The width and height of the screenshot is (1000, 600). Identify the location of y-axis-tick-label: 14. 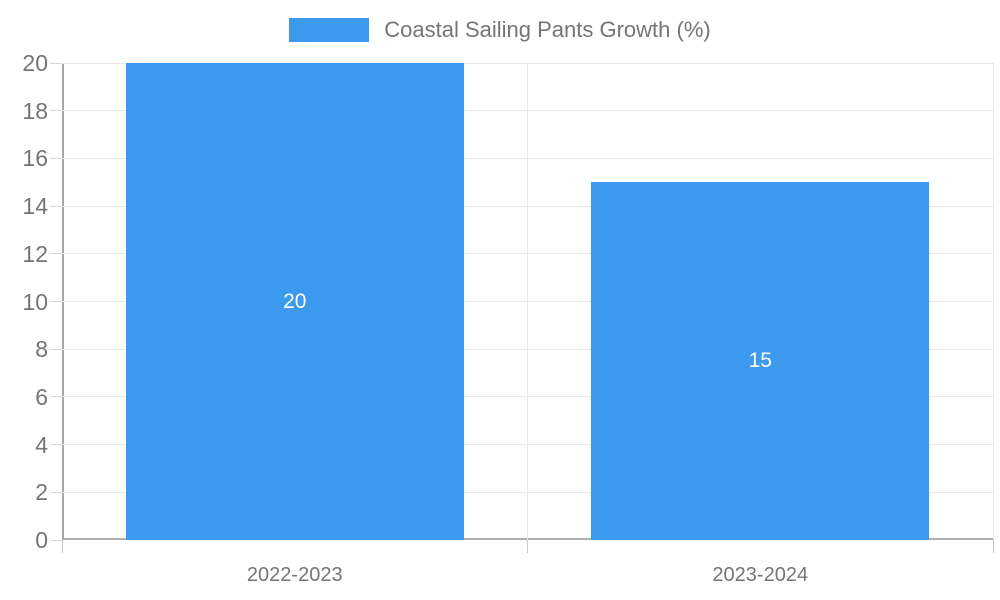
(35, 206).